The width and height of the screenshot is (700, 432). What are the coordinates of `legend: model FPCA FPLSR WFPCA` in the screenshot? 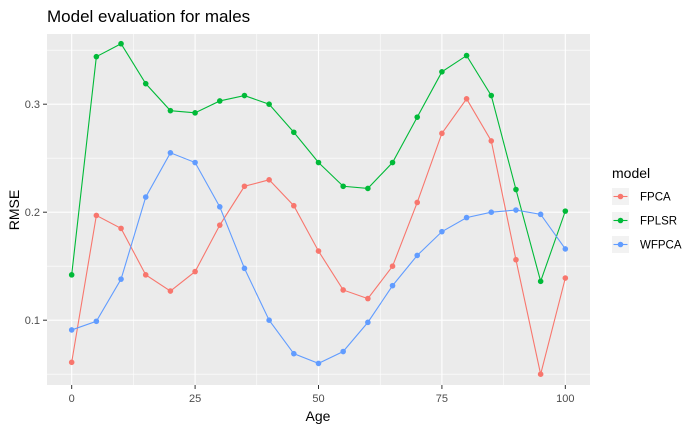 It's located at (647, 209).